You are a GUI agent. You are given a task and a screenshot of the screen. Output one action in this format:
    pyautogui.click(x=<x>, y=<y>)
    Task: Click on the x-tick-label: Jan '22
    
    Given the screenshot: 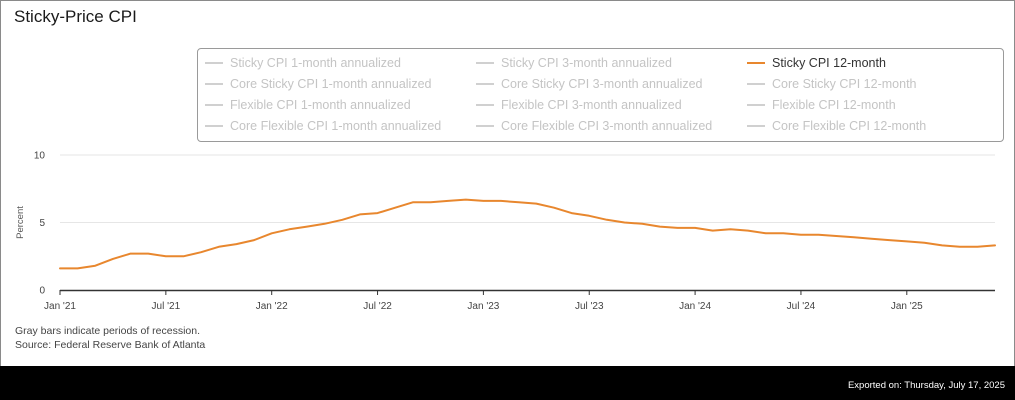 What is the action you would take?
    pyautogui.click(x=272, y=306)
    